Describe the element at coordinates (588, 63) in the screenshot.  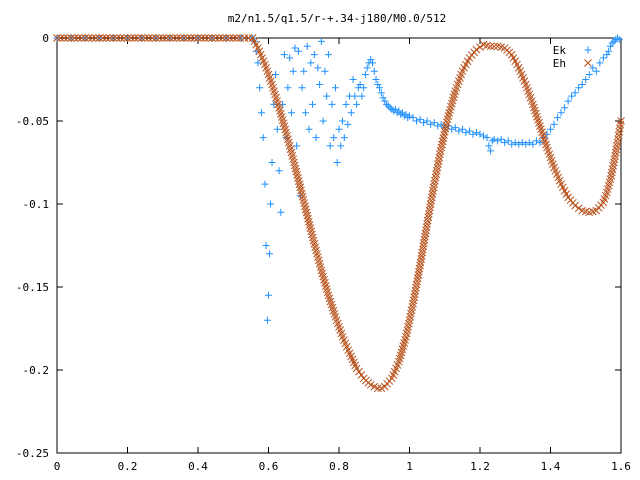
I see `legend-marker` at that location.